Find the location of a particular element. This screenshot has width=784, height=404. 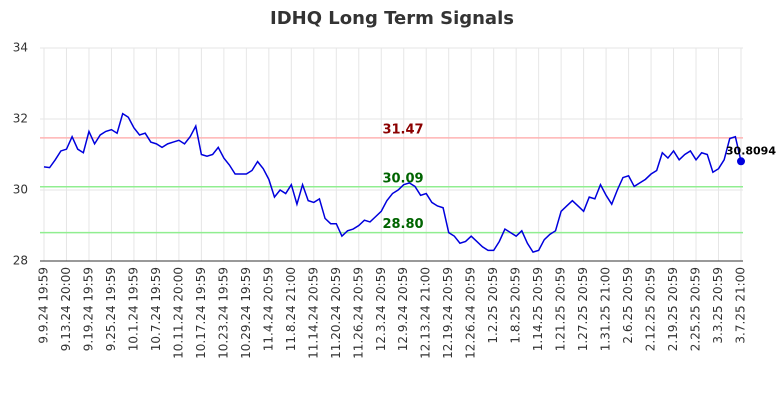

x-tick-label: 1.8.25 20:59 is located at coordinates (516, 305).